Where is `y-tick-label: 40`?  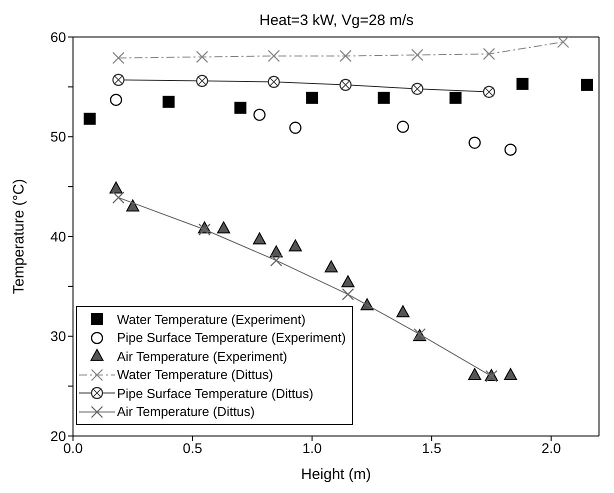
y-tick-label: 40 is located at coordinates (58, 236).